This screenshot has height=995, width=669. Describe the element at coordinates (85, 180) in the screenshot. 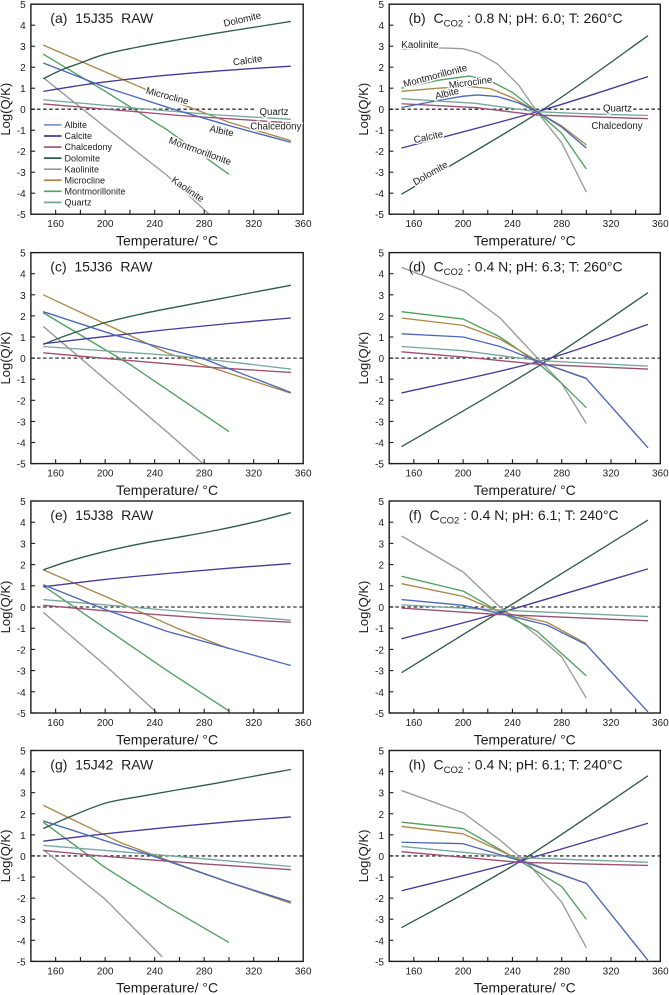

I see `svg-text: Microcline` at that location.